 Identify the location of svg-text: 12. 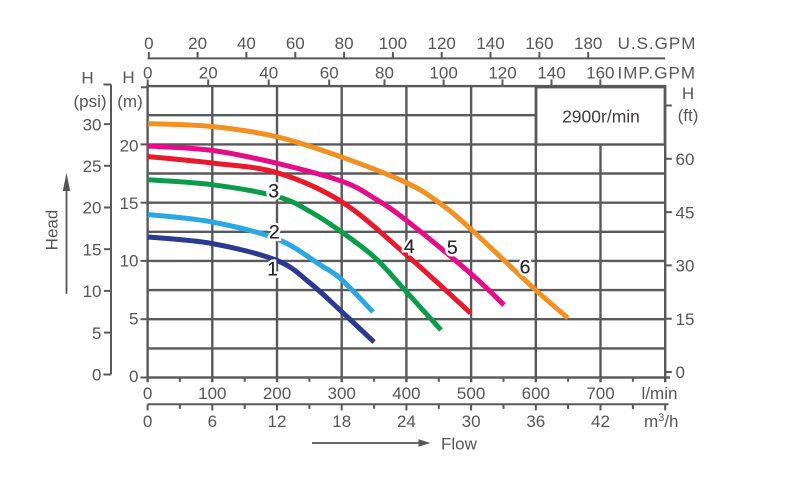
(277, 421).